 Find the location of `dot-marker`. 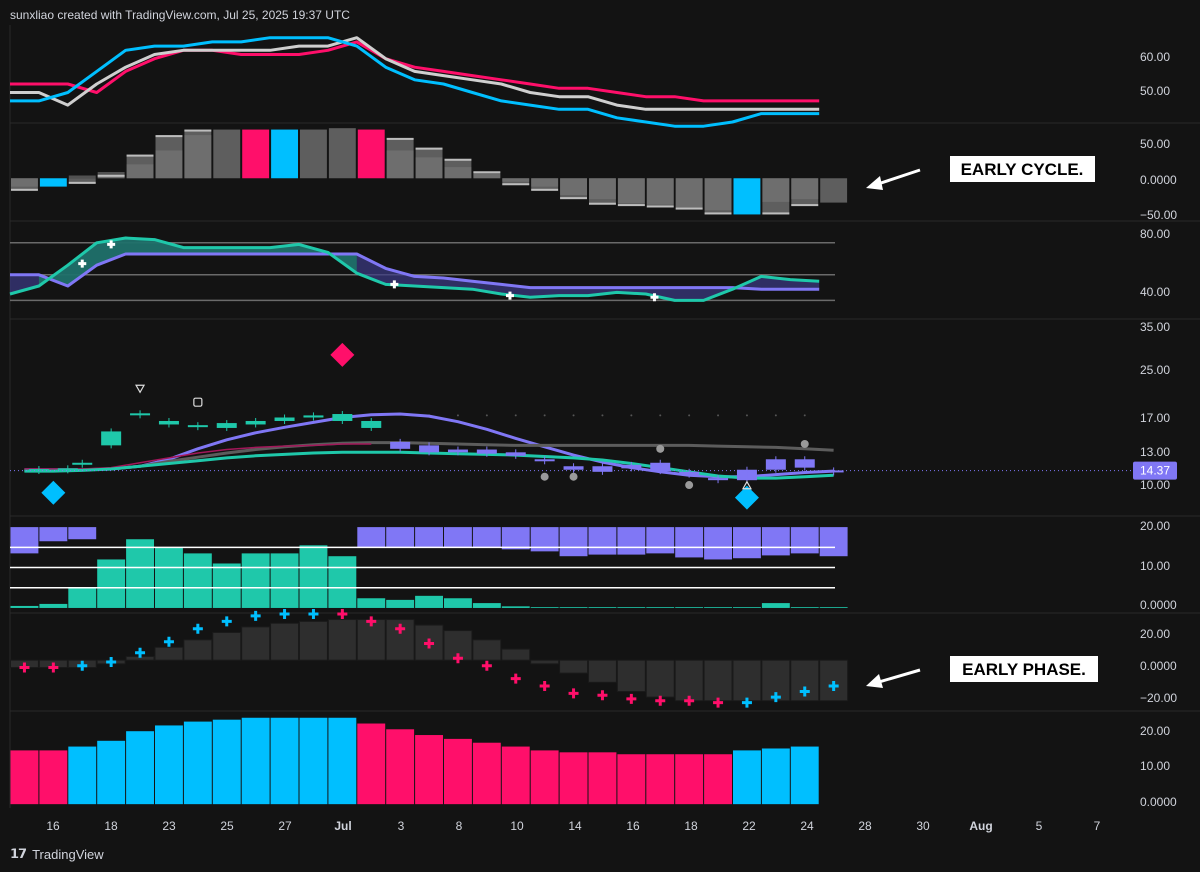

dot-marker is located at coordinates (573, 476).